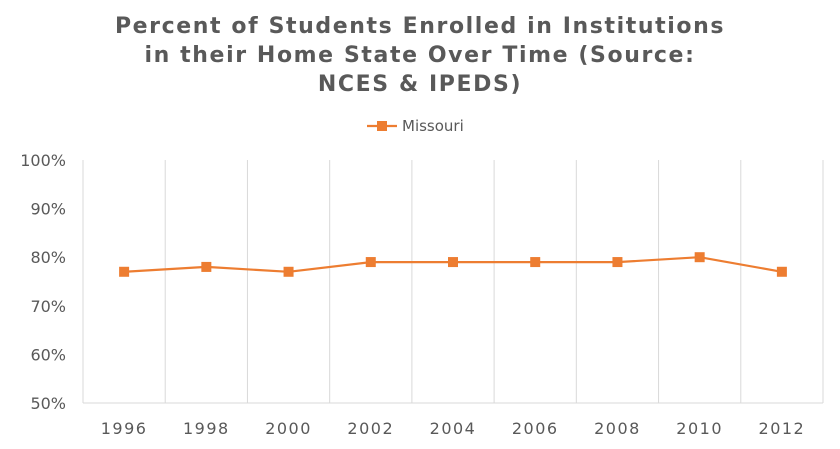 The height and width of the screenshot is (449, 840). Describe the element at coordinates (420, 84) in the screenshot. I see `chart-title-line-3: NCES & IPEDS)` at that location.